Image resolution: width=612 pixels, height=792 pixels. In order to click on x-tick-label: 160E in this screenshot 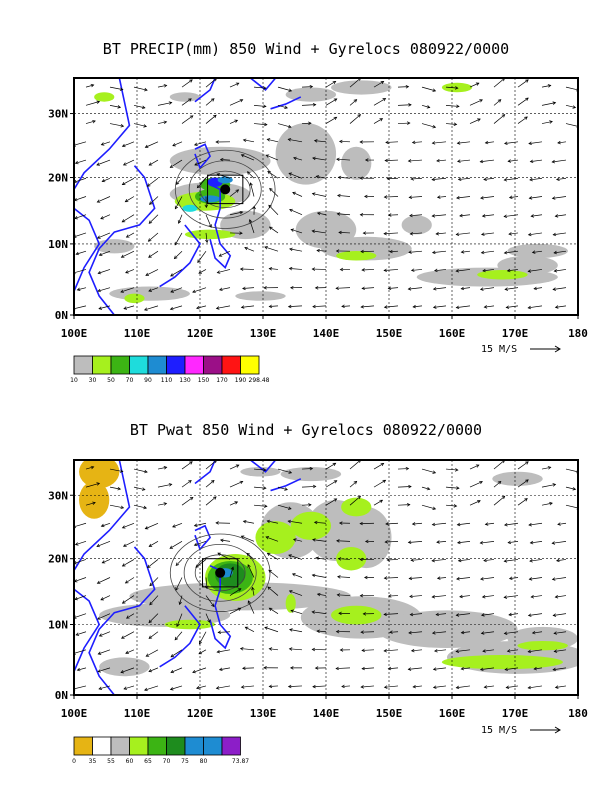, I will do `click(452, 333)`.